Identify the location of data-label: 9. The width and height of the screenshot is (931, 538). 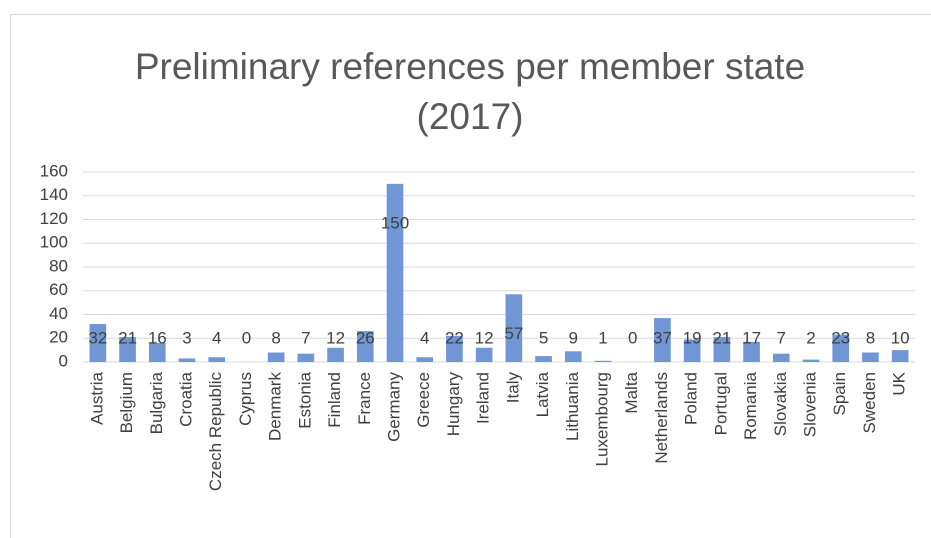
(573, 337).